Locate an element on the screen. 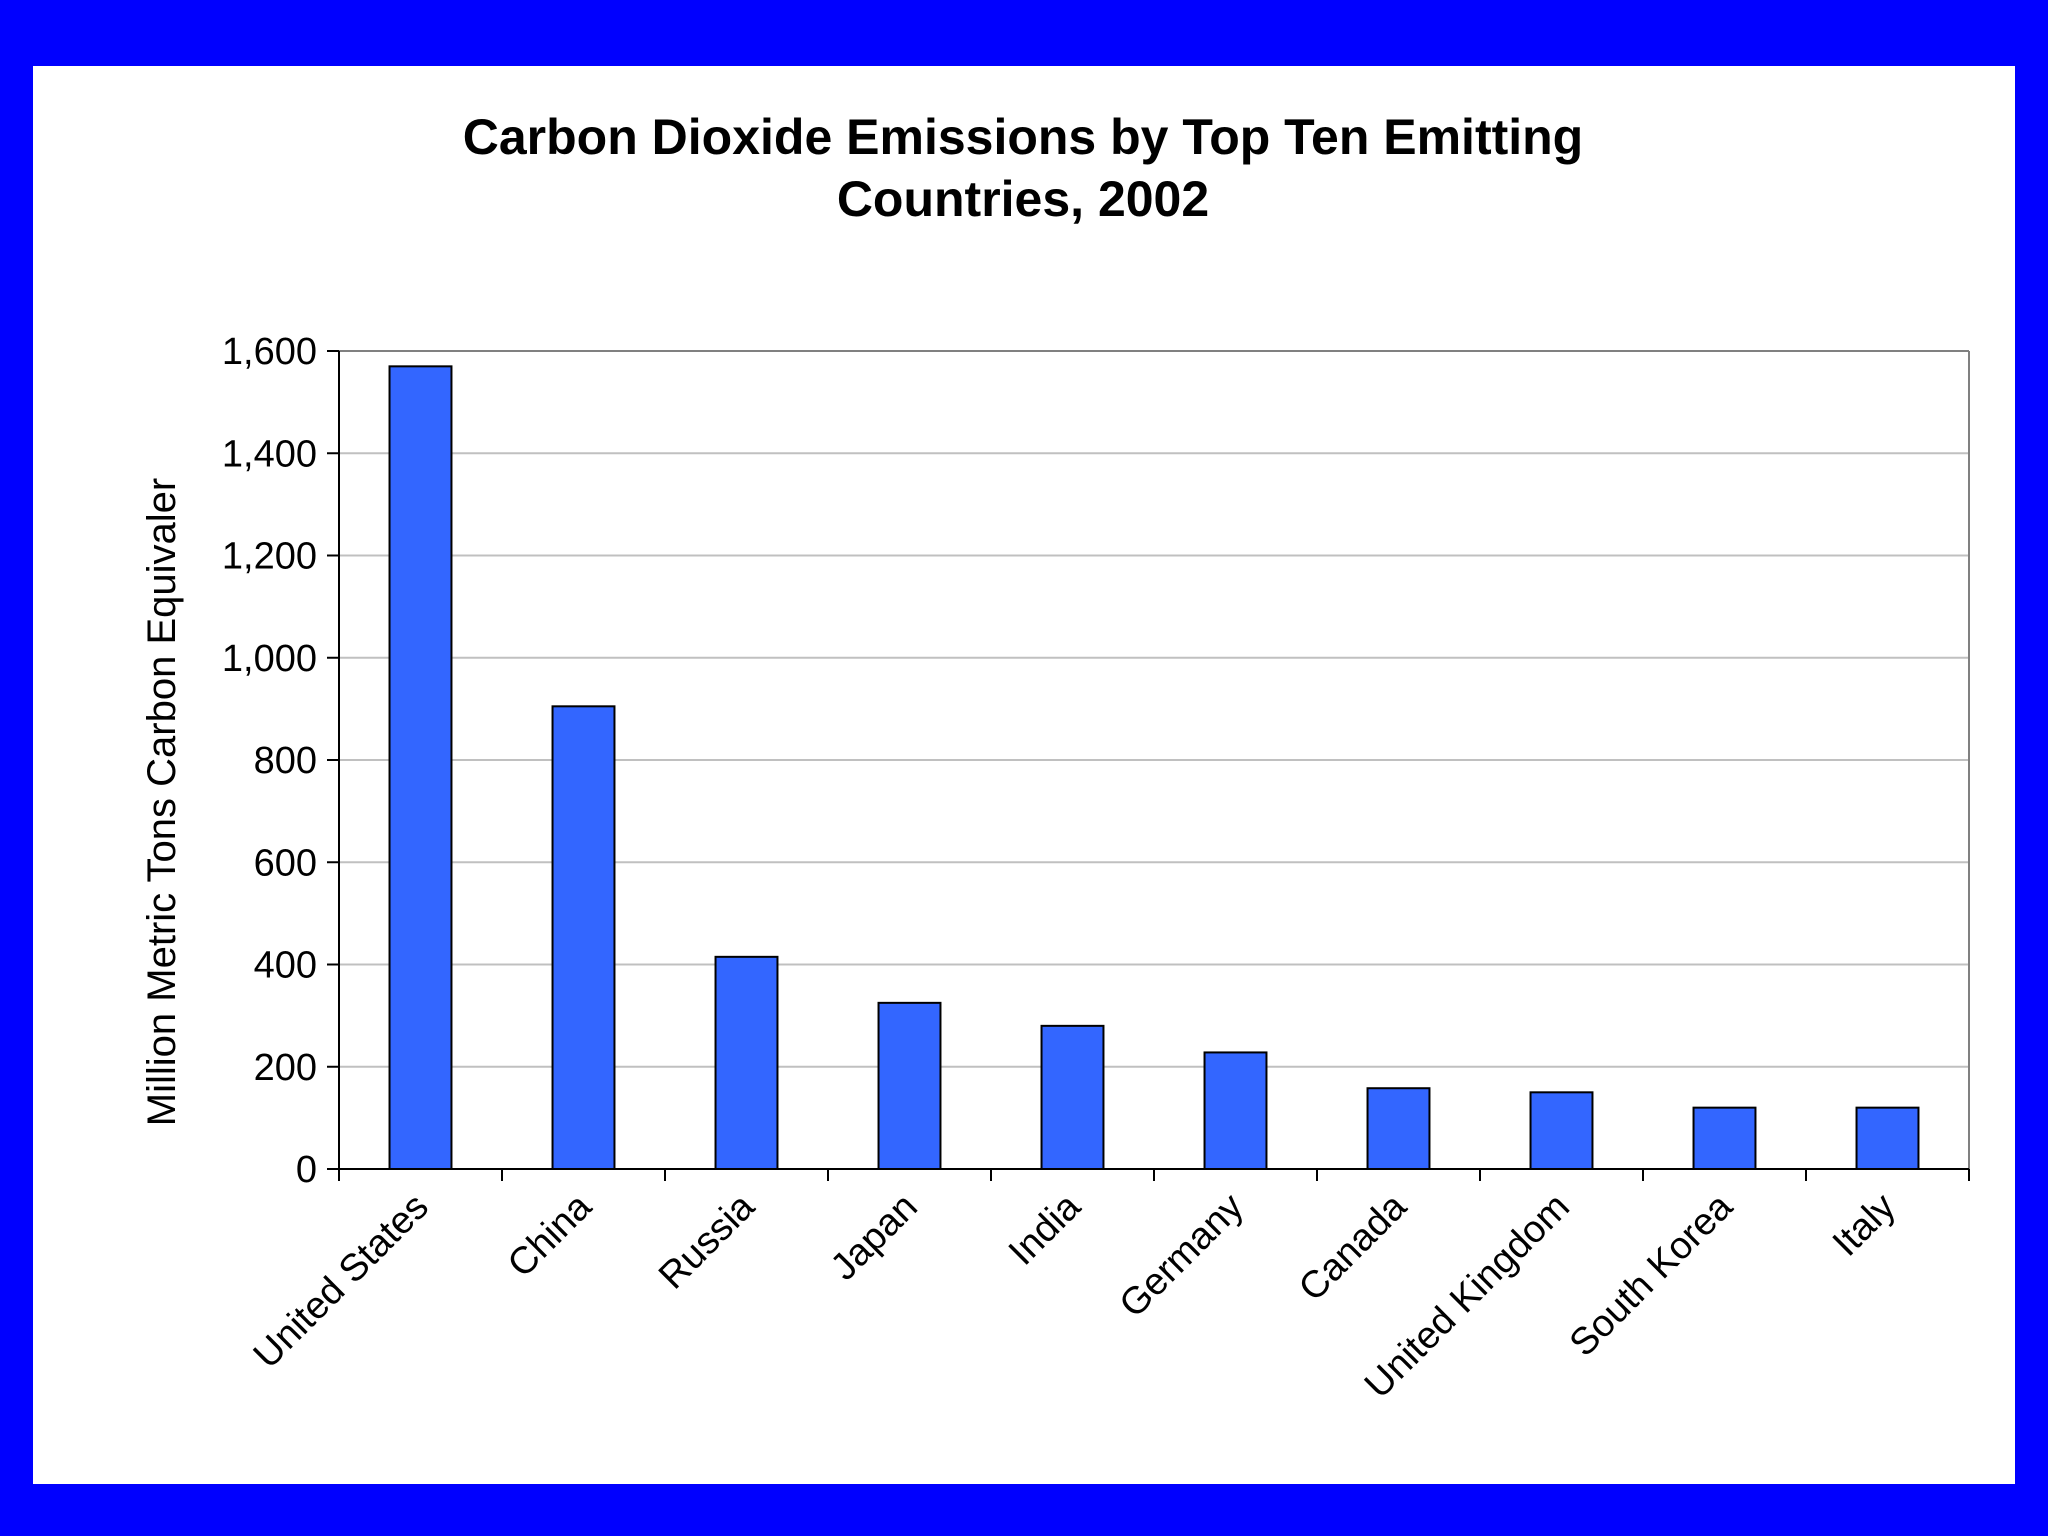 This screenshot has width=2048, height=1536. x-tick-label: Japan is located at coordinates (874, 1237).